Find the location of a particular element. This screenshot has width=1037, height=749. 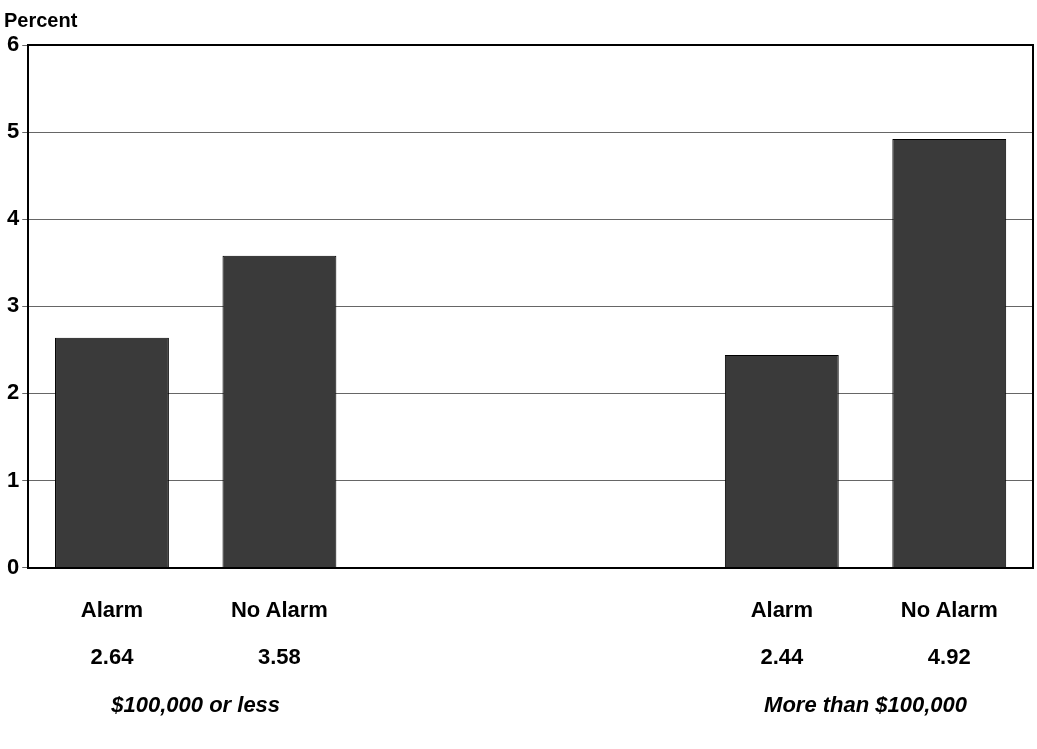

data-label: 4.92 is located at coordinates (949, 656).